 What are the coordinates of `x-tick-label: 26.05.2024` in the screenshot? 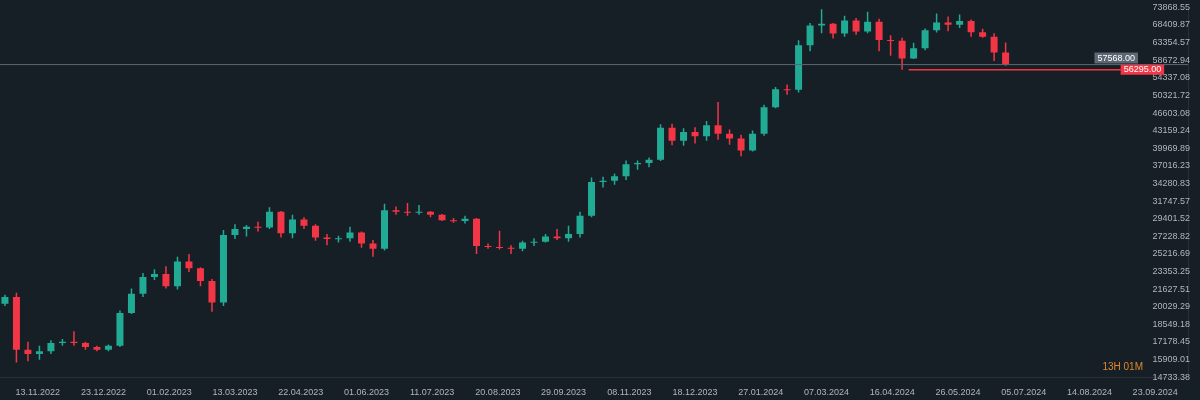 It's located at (958, 392).